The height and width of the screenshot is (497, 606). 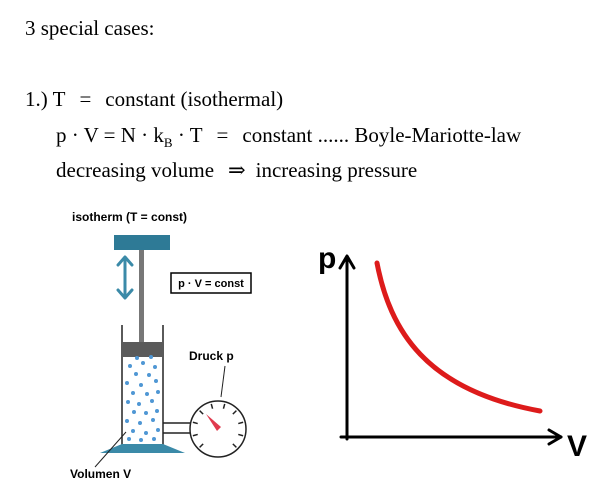 What do you see at coordinates (336, 170) in the screenshot?
I see `implication-right: increasing pressure` at bounding box center [336, 170].